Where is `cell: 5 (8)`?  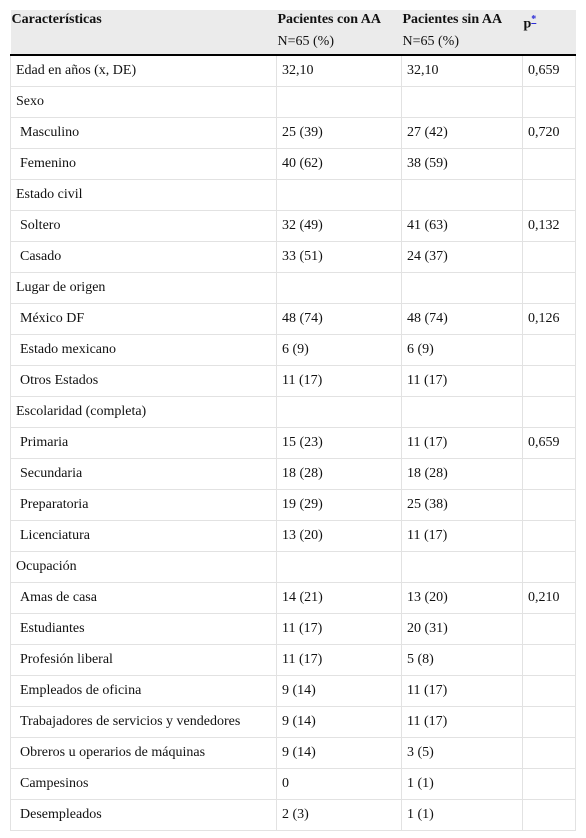
cell: 5 (8) is located at coordinates (462, 660).